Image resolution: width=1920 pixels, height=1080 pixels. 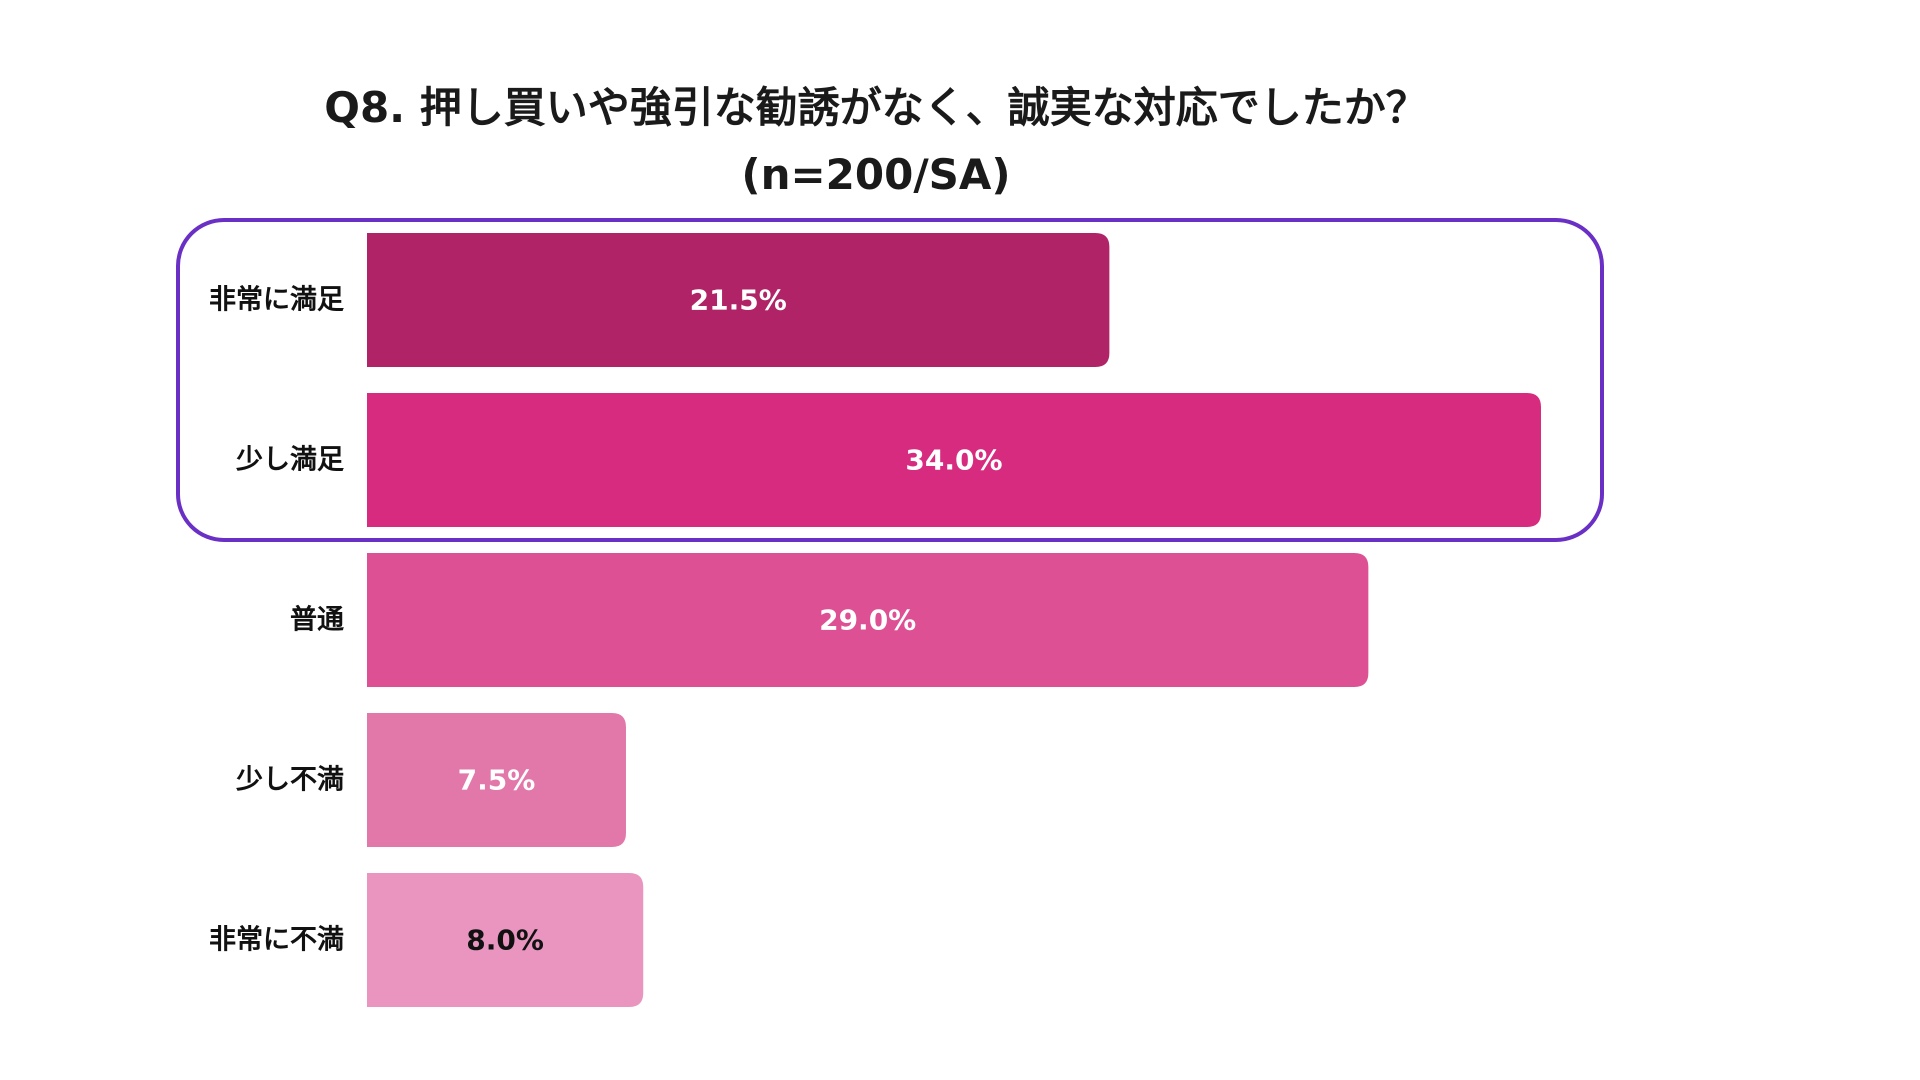 I want to click on value-label: 7.5%, so click(x=497, y=780).